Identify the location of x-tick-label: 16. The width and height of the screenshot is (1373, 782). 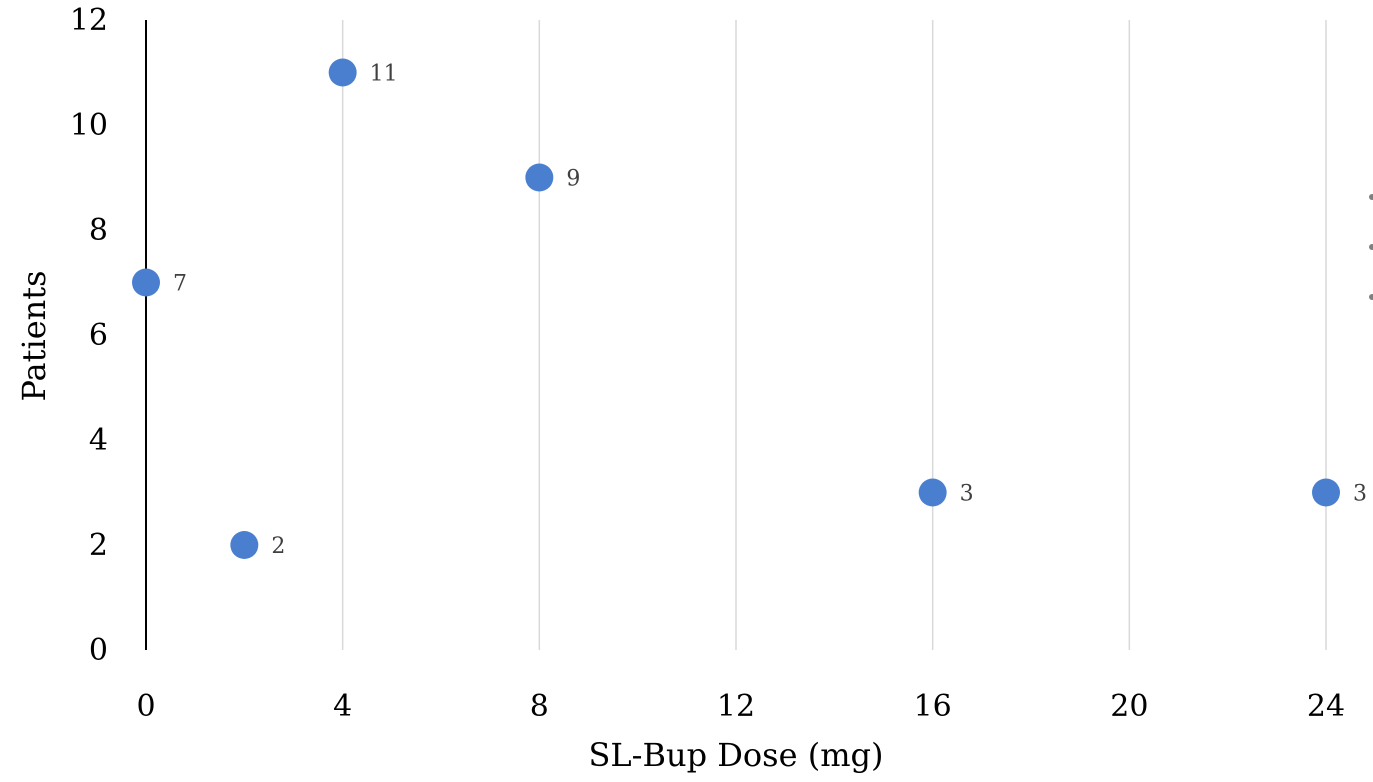
(933, 706).